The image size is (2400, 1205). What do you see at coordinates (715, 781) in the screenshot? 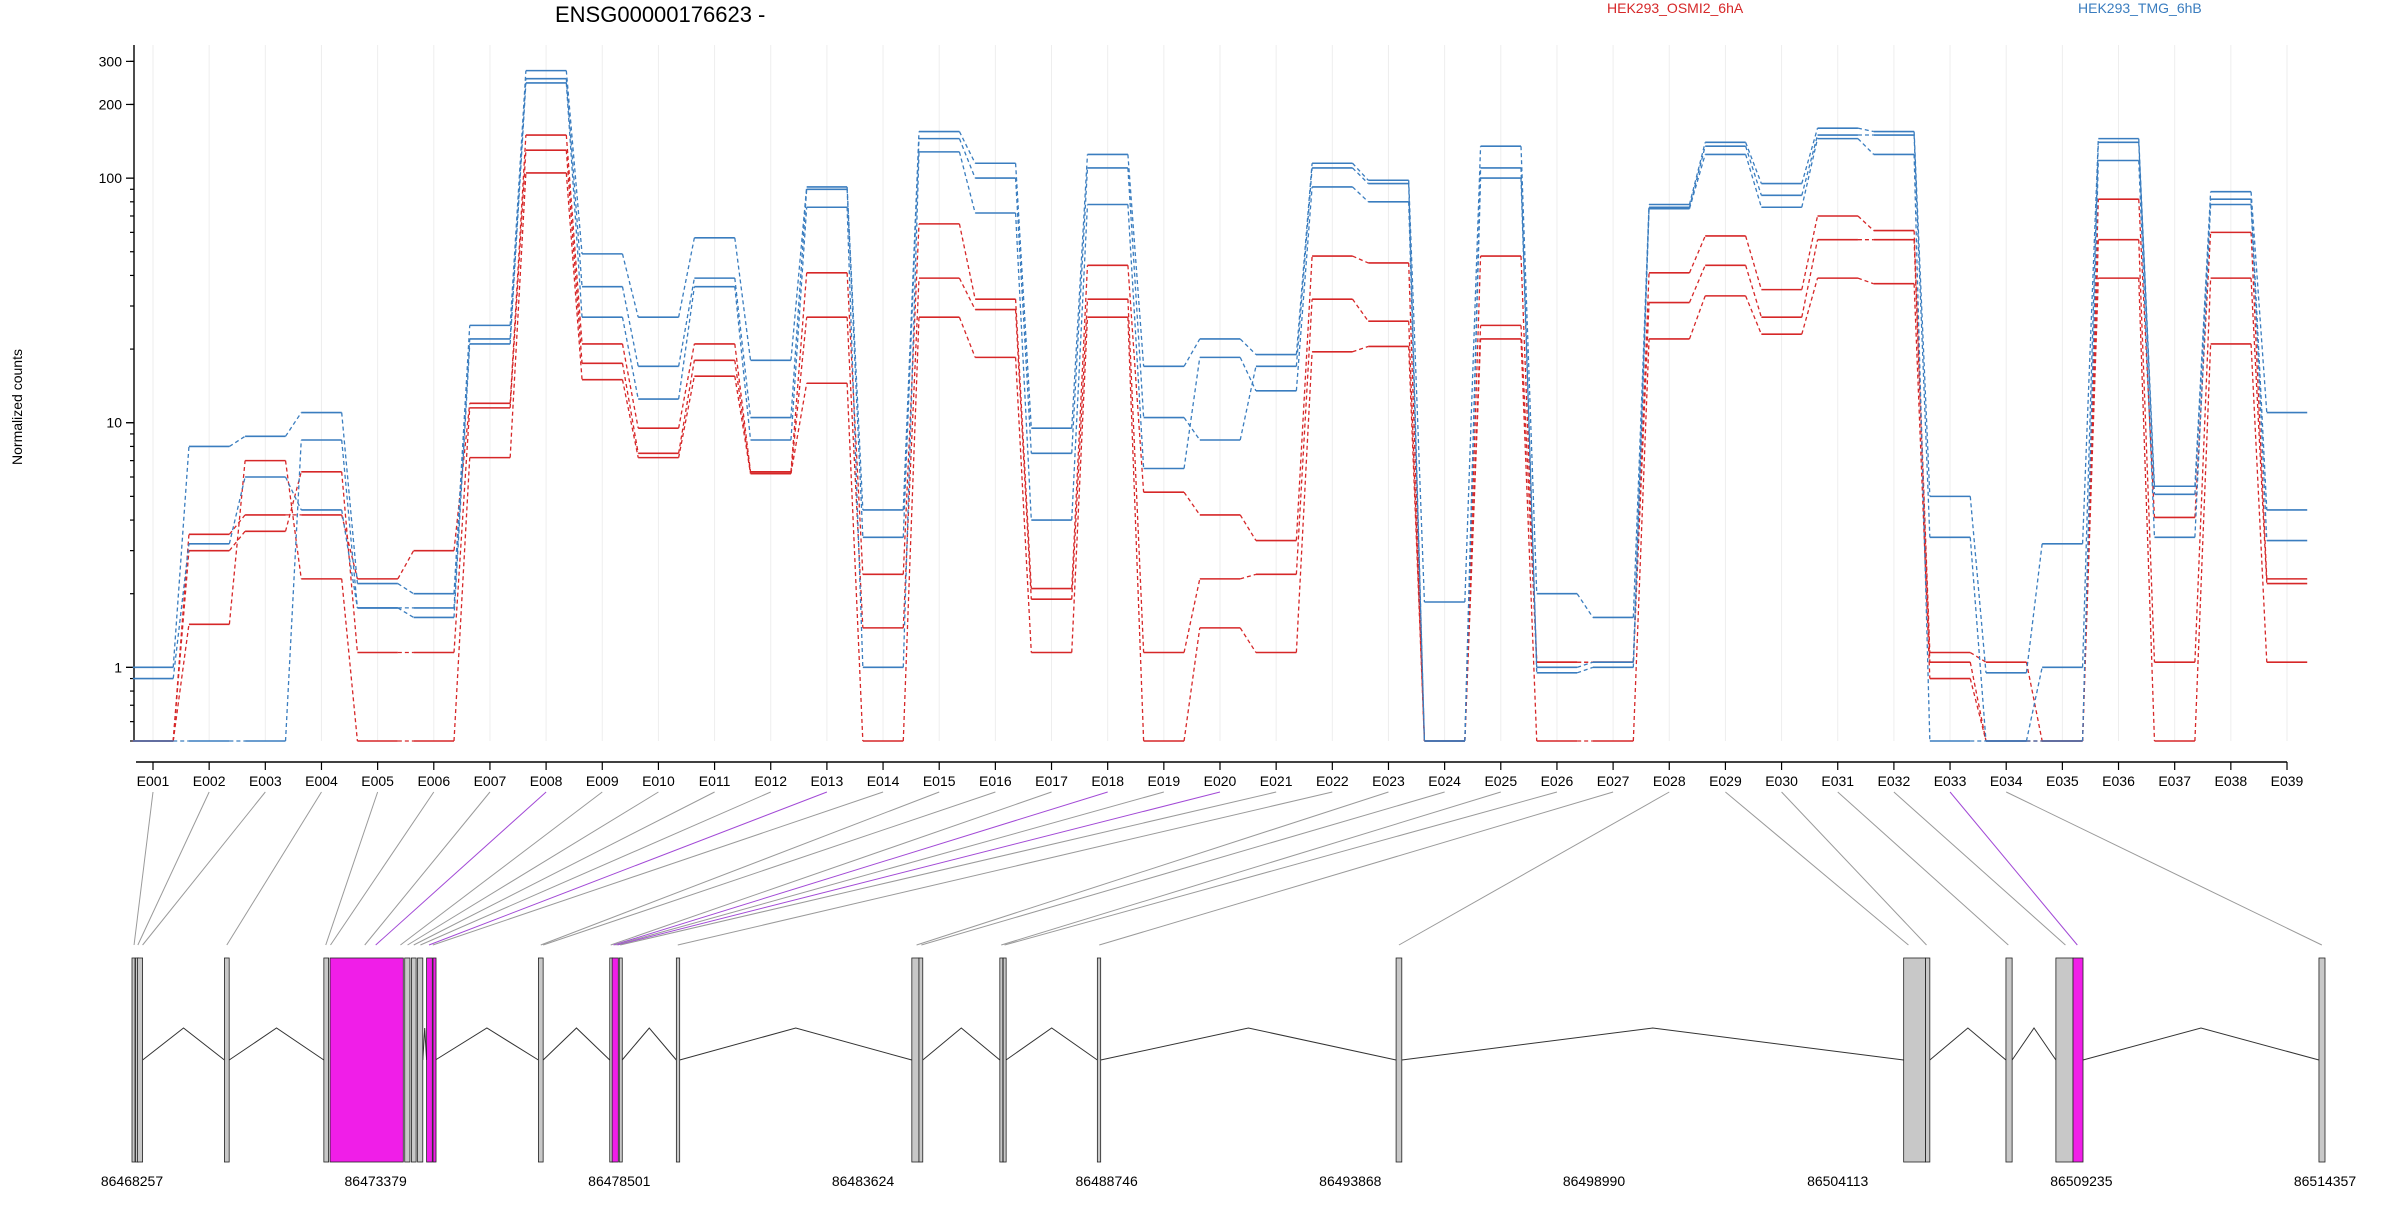
I see `x-tick-label-e011: E011` at bounding box center [715, 781].